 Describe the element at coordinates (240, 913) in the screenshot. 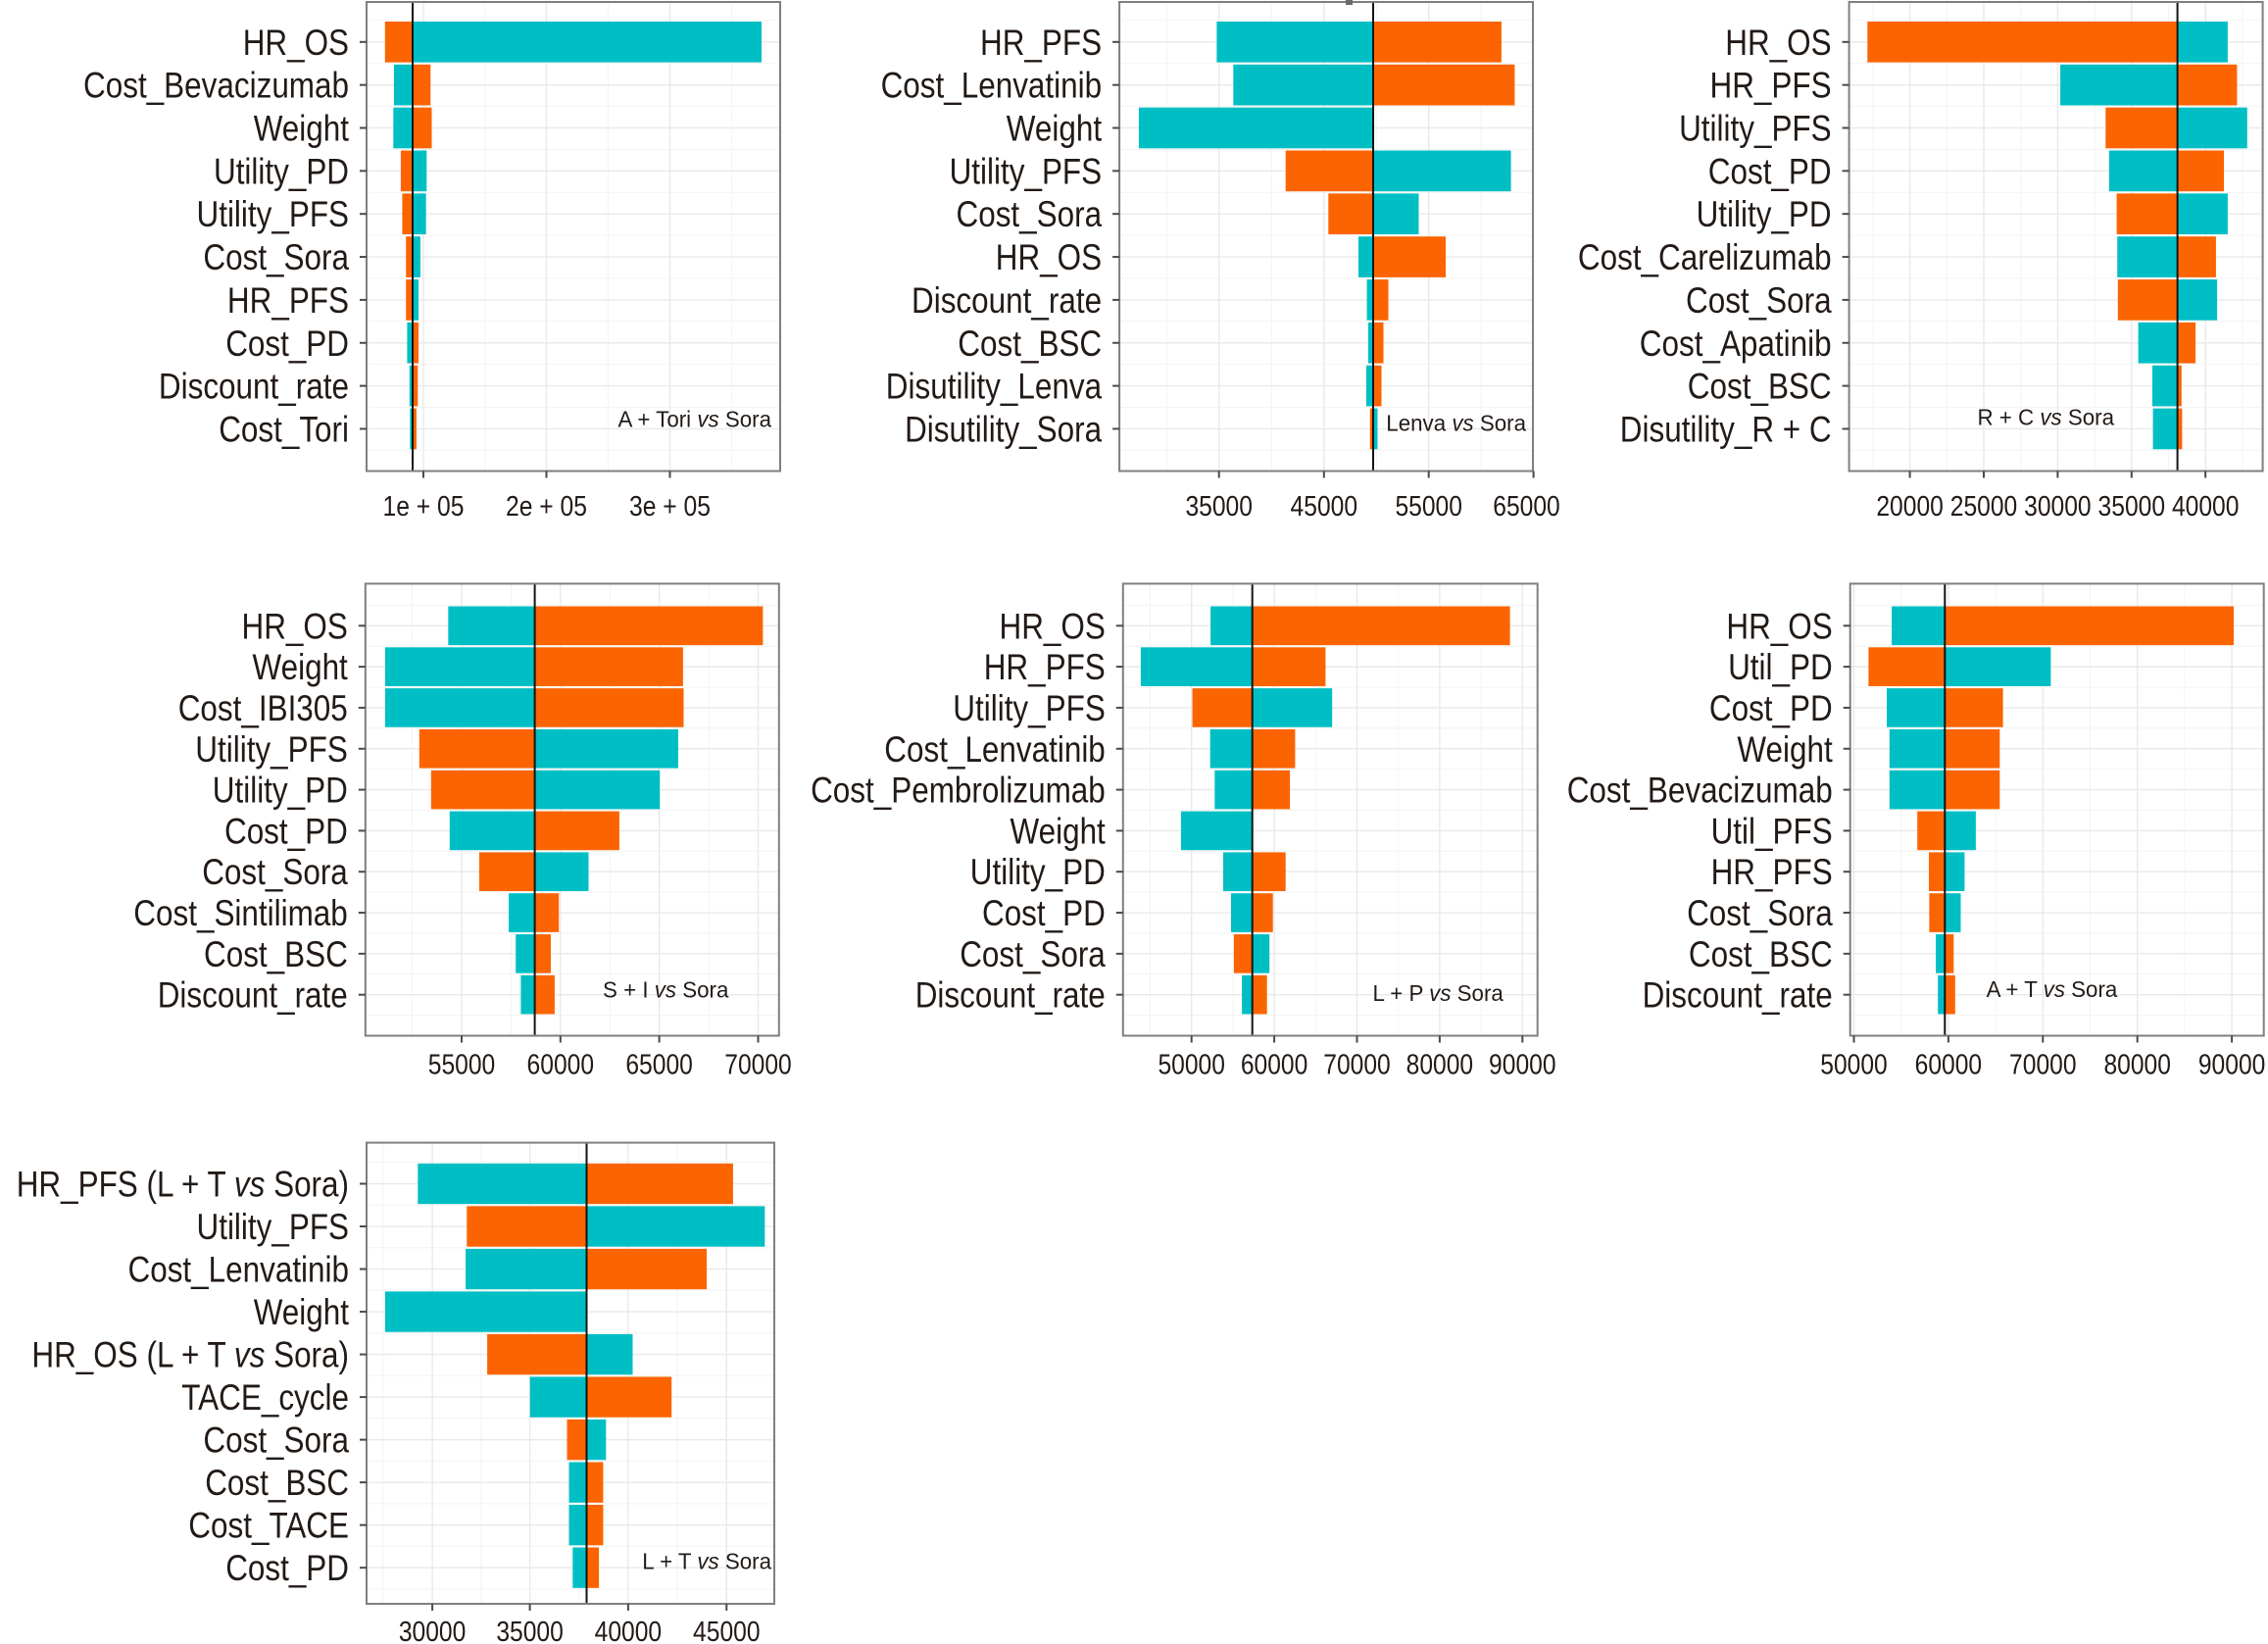

I see `svg-text: Cost_Sintilimab` at that location.